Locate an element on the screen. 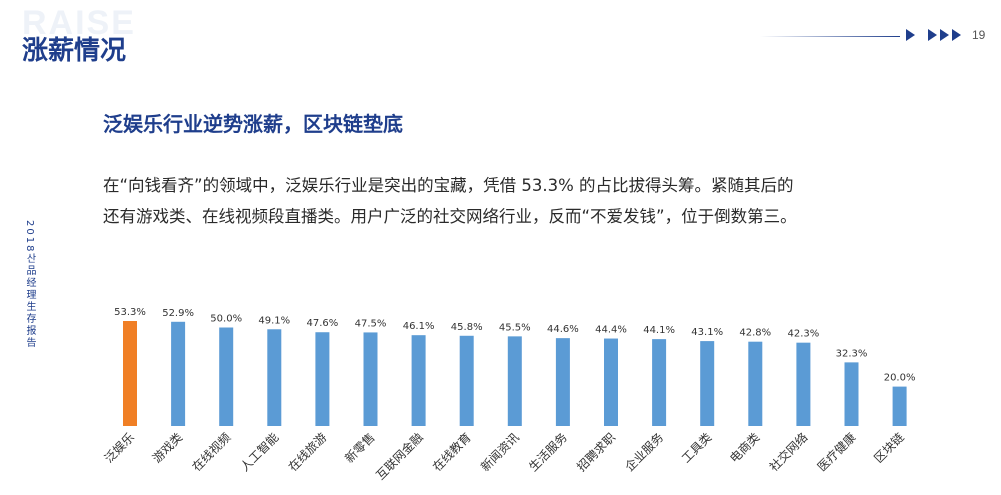  data-label: 42.8% is located at coordinates (755, 333).